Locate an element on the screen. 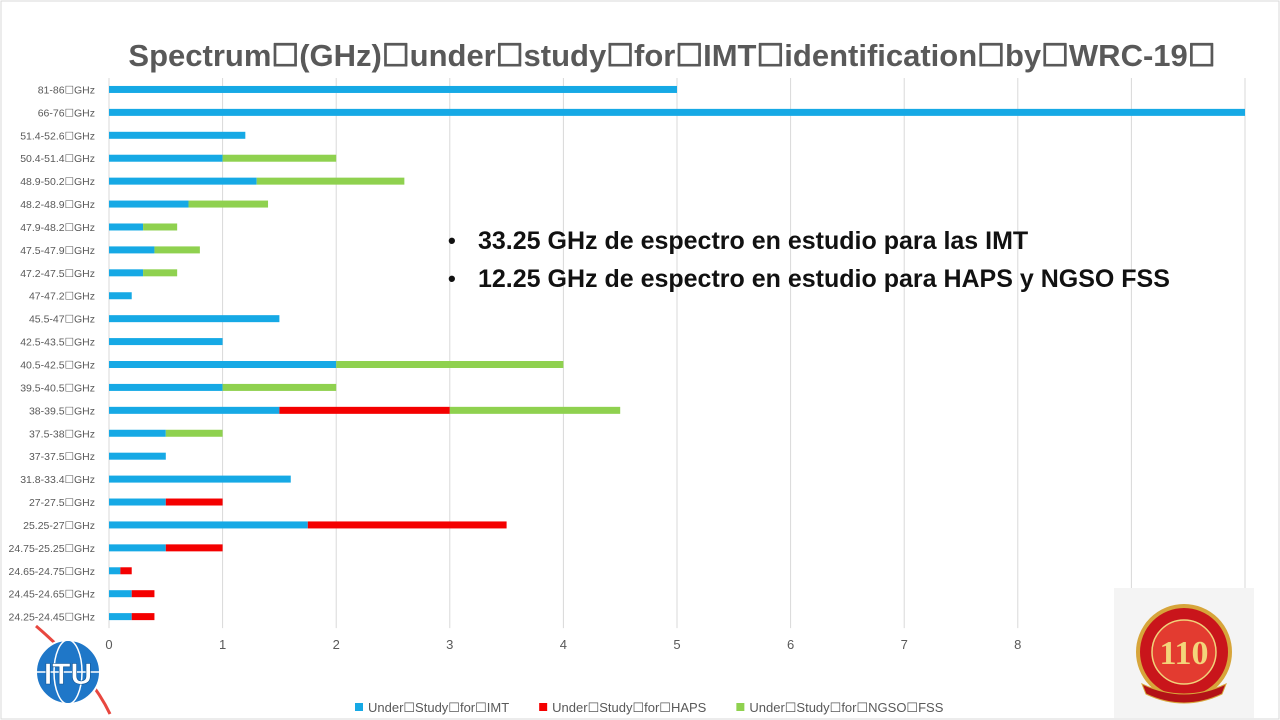  category-label: 27-27.5☐GHz is located at coordinates (62, 503).